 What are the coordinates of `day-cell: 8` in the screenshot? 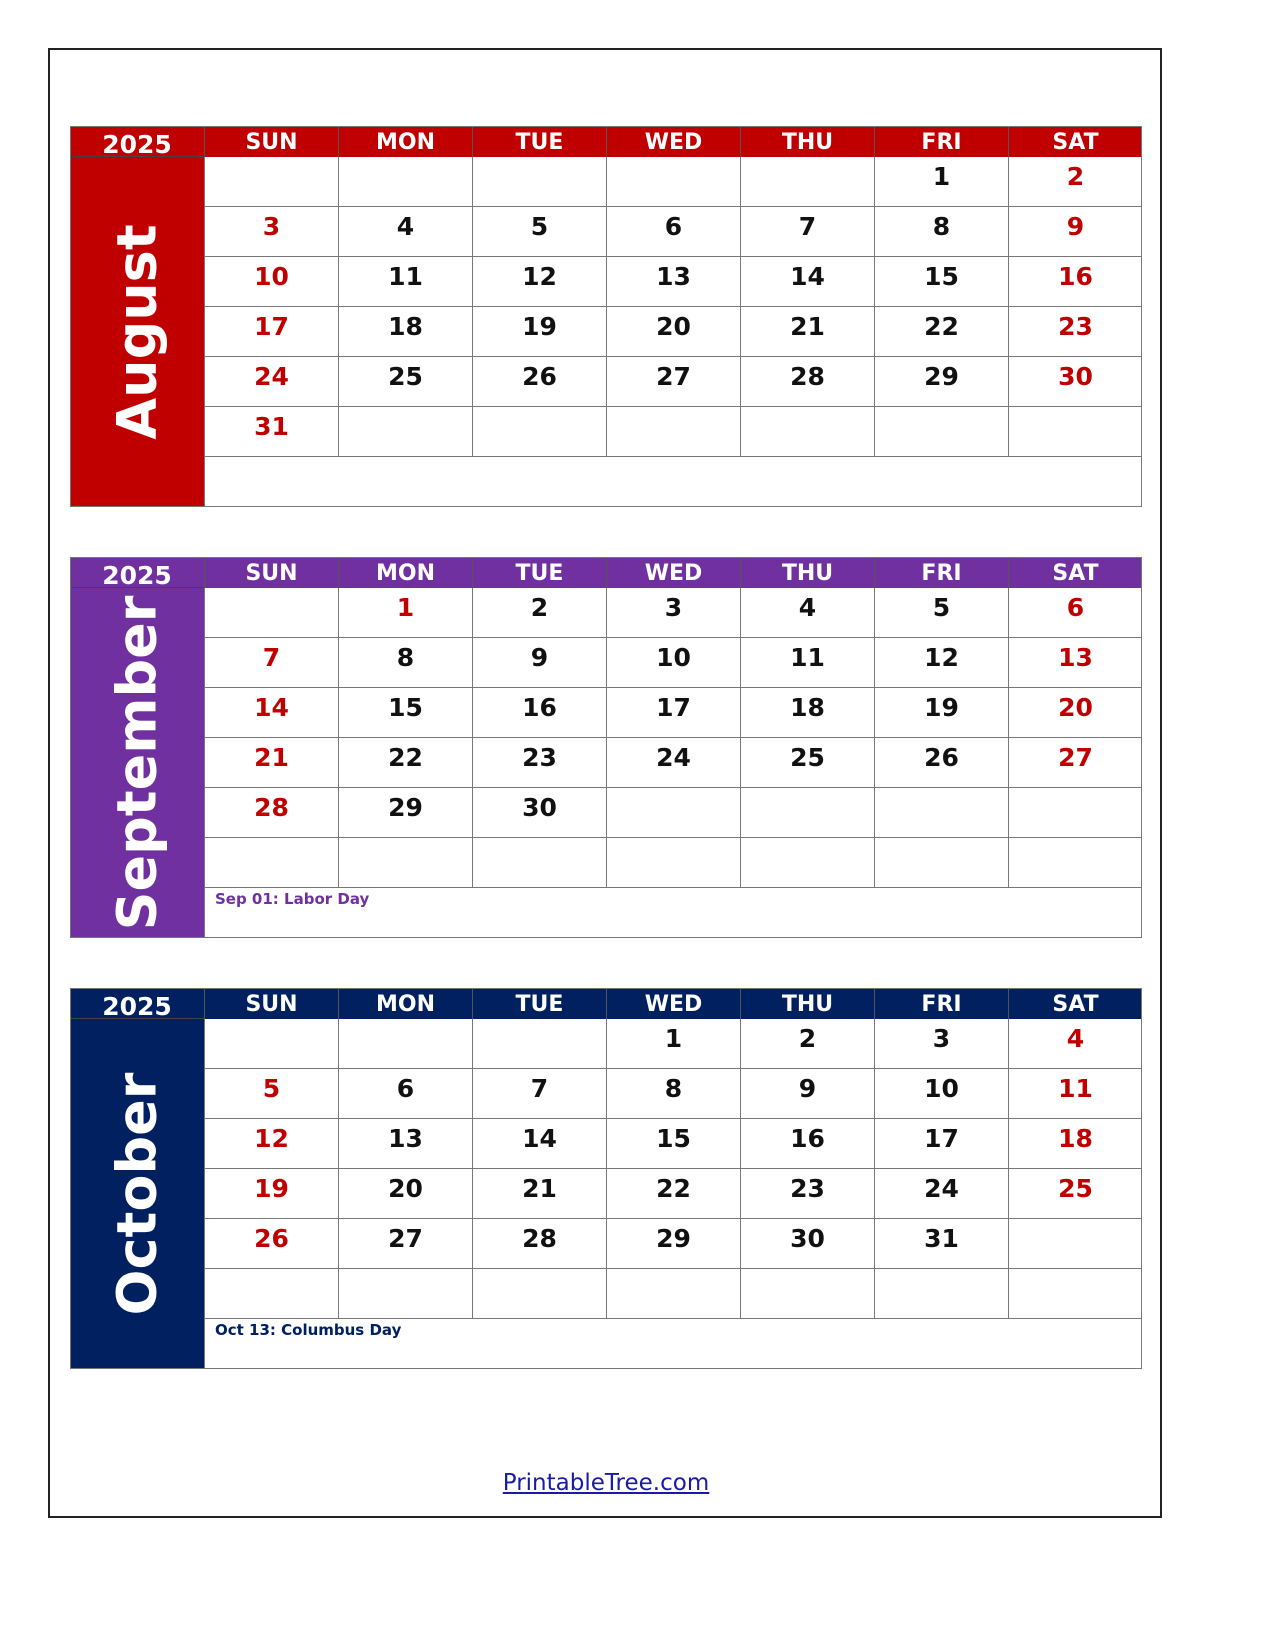 It's located at (673, 1094).